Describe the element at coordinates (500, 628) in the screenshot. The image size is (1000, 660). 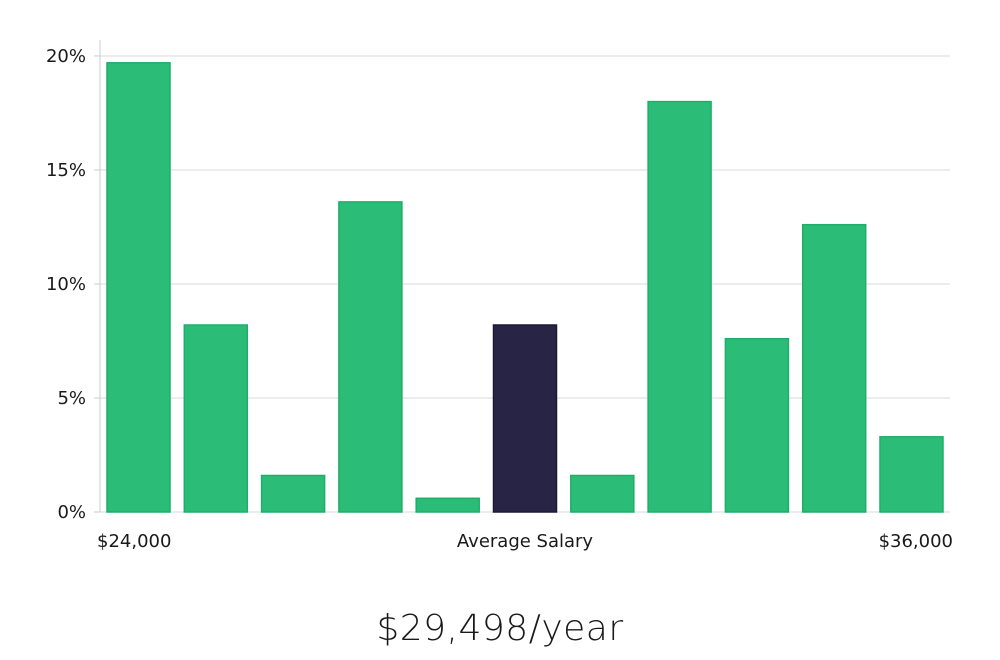
I see `average-salary-value: $29,498/year` at that location.